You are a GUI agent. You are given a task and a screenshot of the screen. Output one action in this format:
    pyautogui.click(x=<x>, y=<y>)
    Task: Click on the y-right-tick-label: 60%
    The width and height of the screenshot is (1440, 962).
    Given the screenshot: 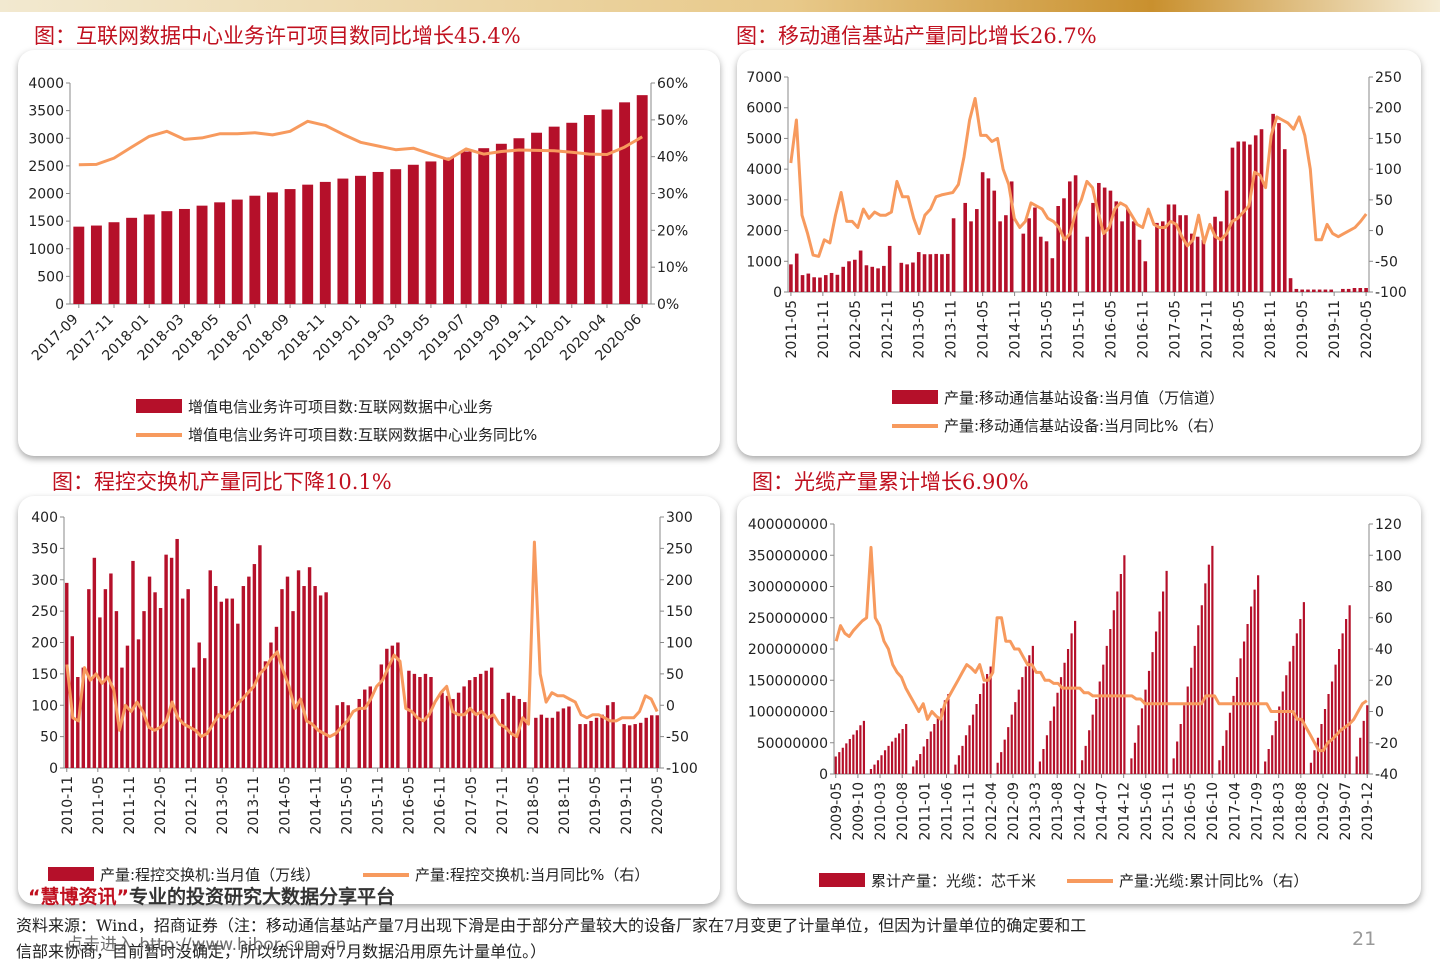 What is the action you would take?
    pyautogui.click(x=672, y=84)
    